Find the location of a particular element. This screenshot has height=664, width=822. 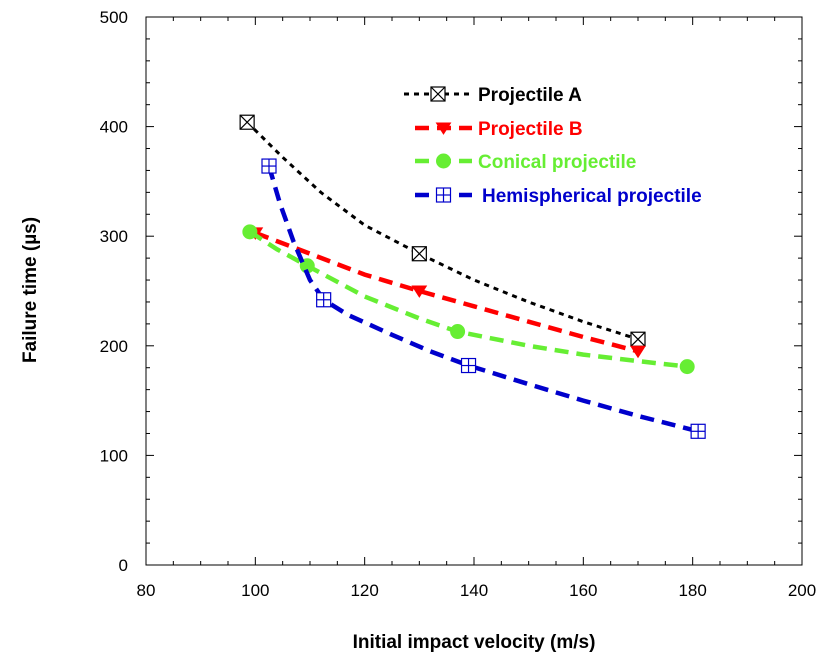

legend-marker-hemispherical-projectile is located at coordinates (443, 195).